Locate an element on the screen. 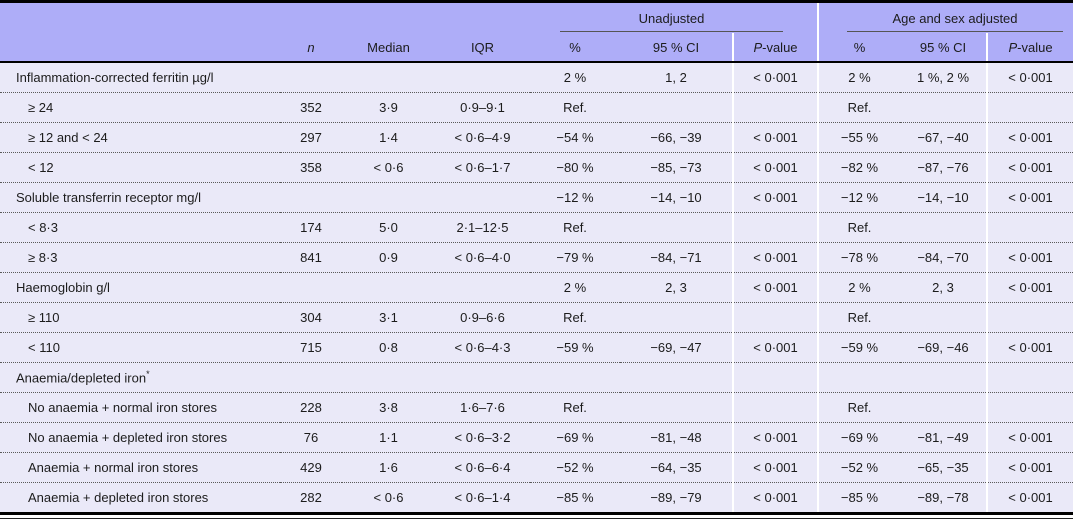  header-unadj-ci: 95 % CI is located at coordinates (676, 48).